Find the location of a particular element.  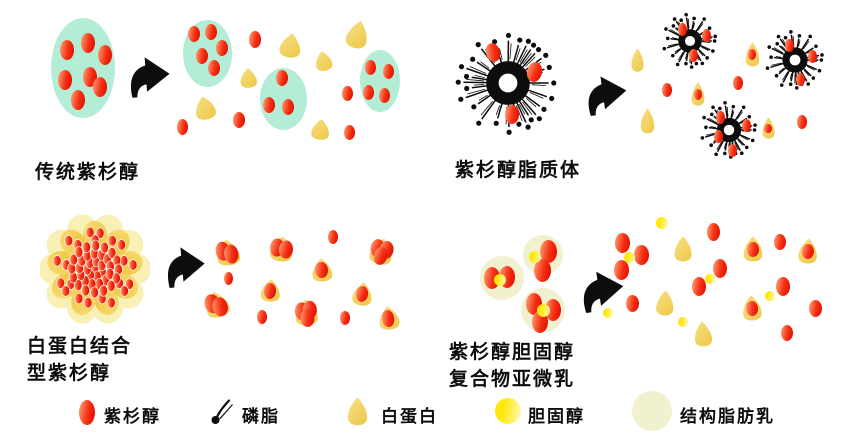

legend-label-emulsion: 结构脂肪乳 is located at coordinates (727, 417).